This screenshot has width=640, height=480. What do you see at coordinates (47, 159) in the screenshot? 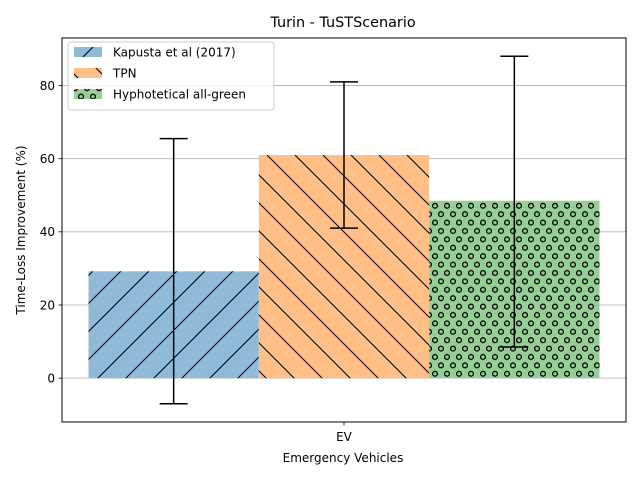
I see `y-tick-label: 60` at bounding box center [47, 159].